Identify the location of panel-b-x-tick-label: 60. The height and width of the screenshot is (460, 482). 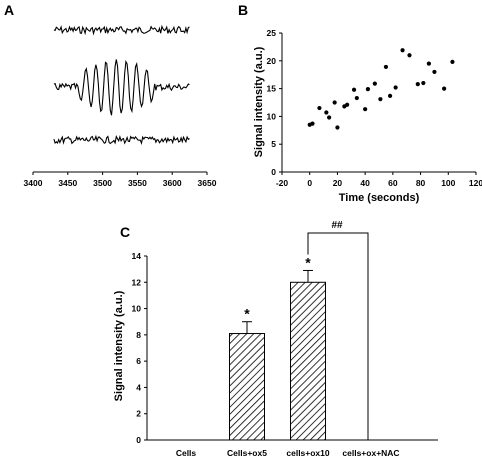
(393, 183).